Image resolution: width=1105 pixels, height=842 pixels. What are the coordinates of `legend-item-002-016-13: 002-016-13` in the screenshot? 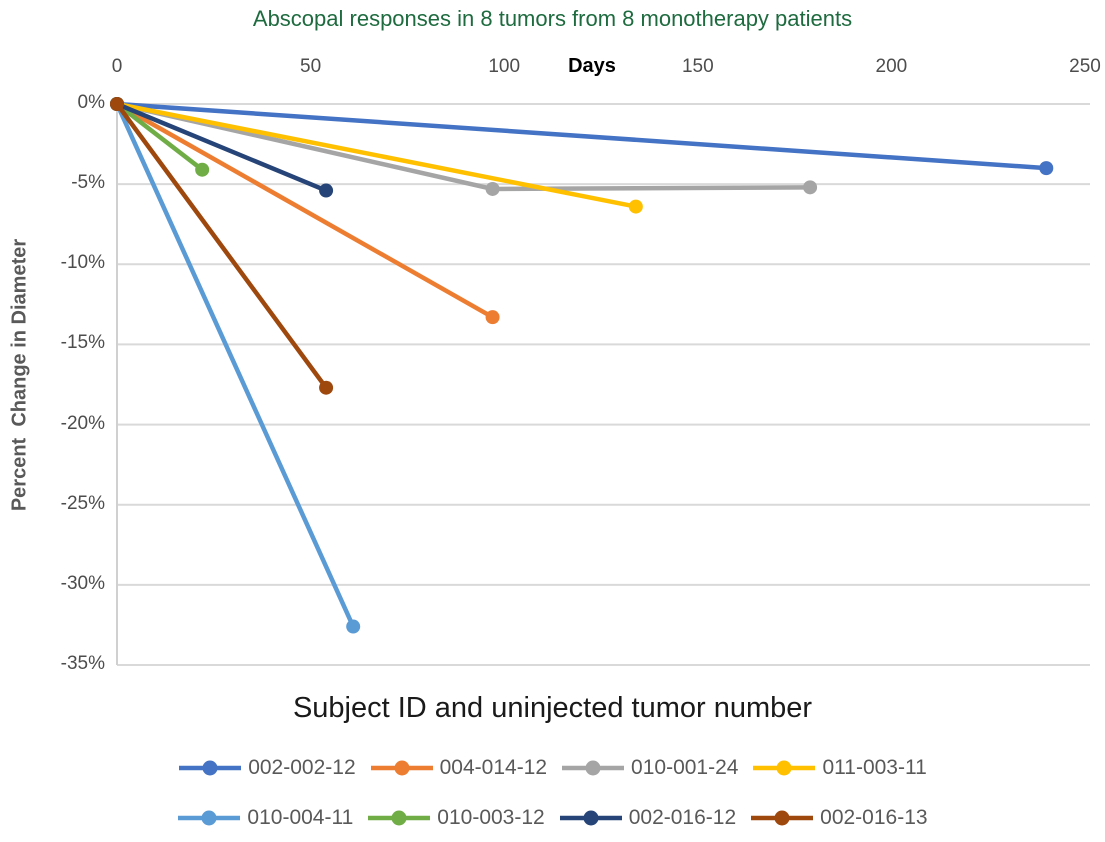 It's located at (839, 818).